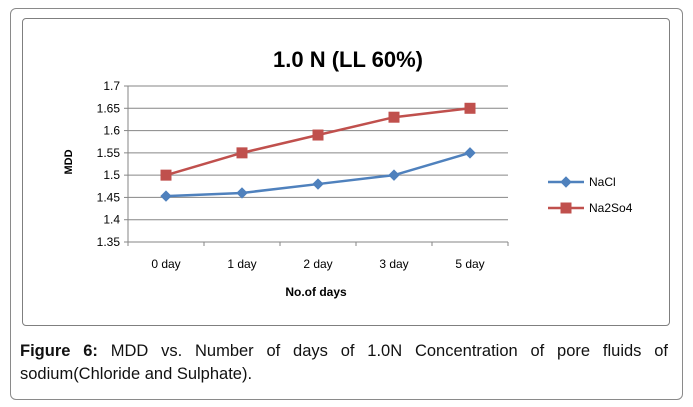 The image size is (693, 407). Describe the element at coordinates (111, 220) in the screenshot. I see `y-tick-label: 1.4` at that location.